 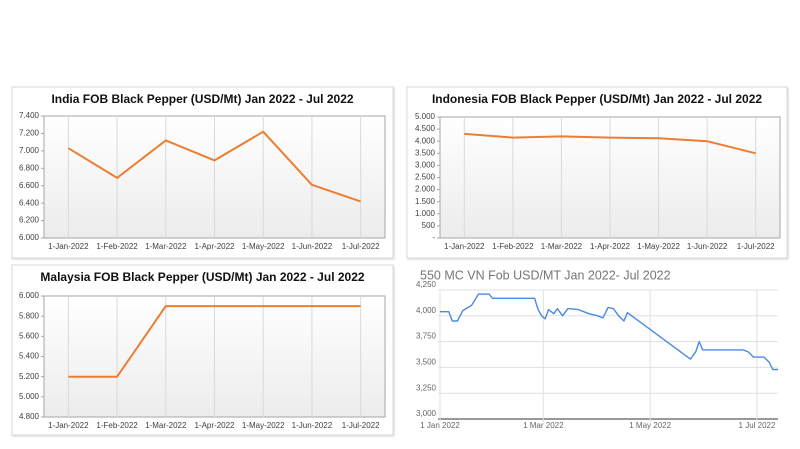 What do you see at coordinates (29, 315) in the screenshot?
I see `y-tick-label: 5.800` at bounding box center [29, 315].